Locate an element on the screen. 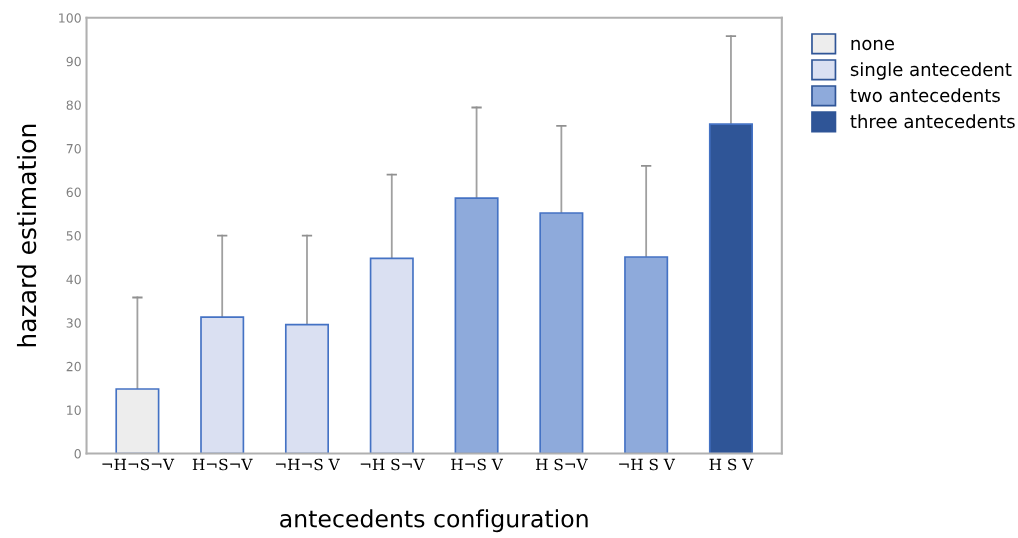 This screenshot has height=538, width=1018. y-tick-label: 90 is located at coordinates (73, 61).